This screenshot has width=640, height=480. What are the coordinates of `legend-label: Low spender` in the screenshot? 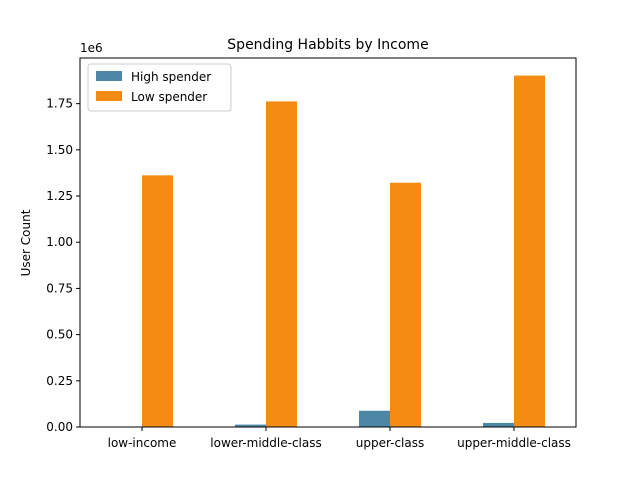 It's located at (169, 97).